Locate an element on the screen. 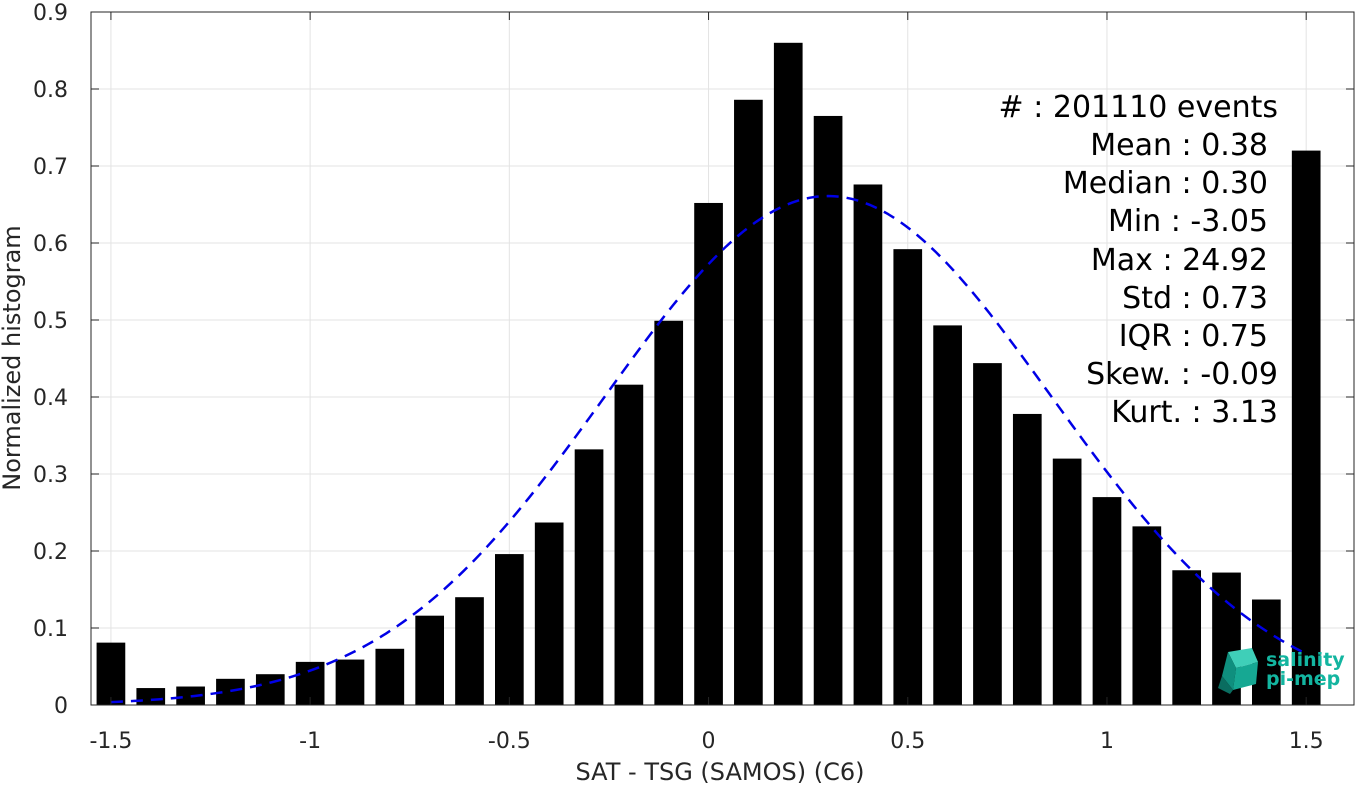 This screenshot has width=1367, height=785. stat-mean: Mean : 0.38 is located at coordinates (1179, 145).